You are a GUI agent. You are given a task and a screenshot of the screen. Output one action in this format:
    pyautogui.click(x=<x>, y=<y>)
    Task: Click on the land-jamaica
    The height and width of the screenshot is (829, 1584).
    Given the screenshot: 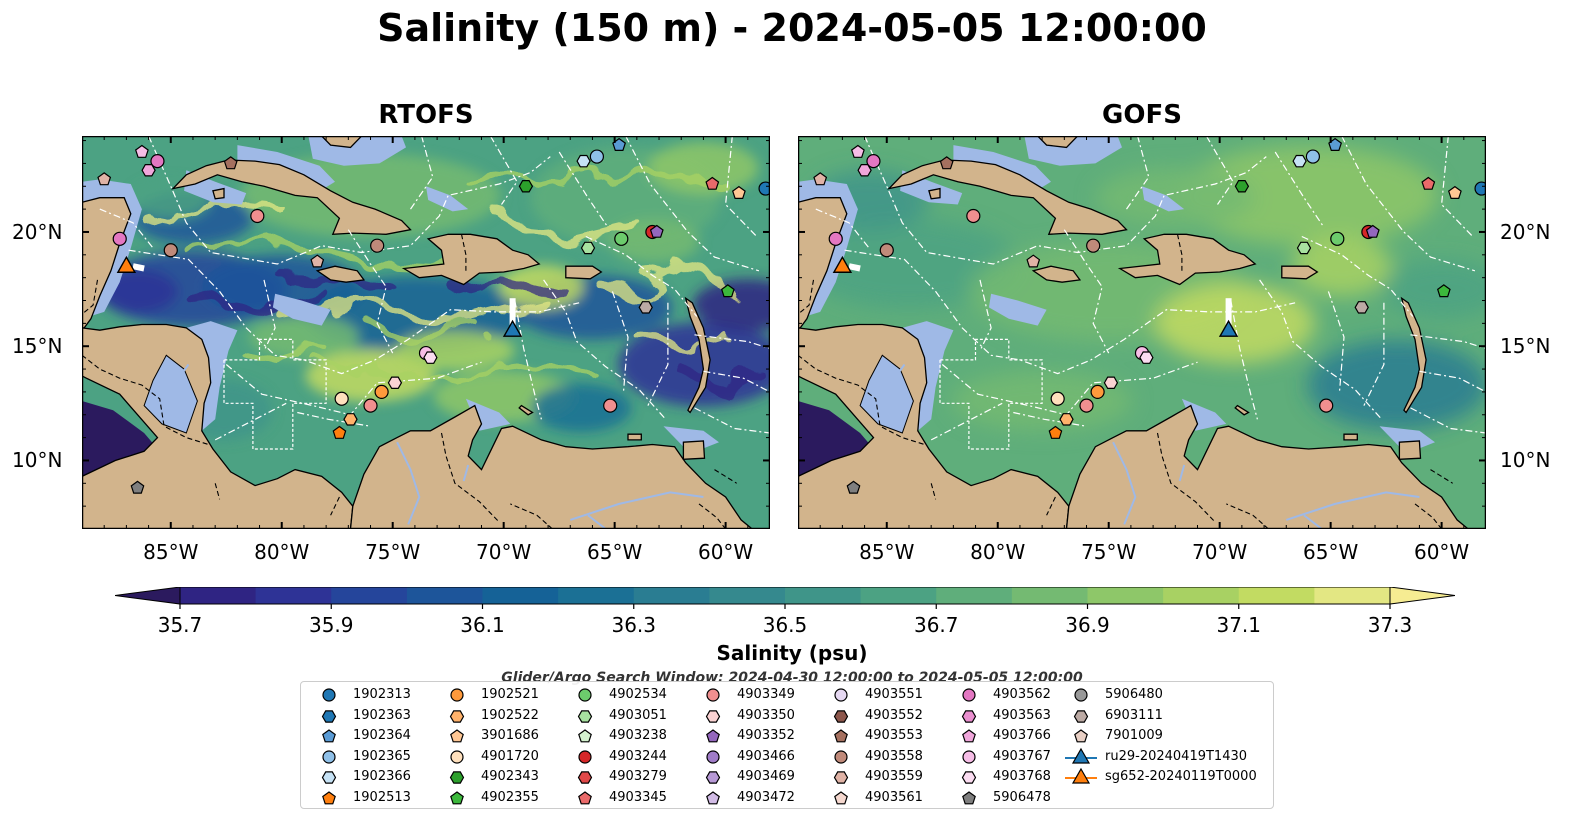 What is the action you would take?
    pyautogui.click(x=340, y=274)
    